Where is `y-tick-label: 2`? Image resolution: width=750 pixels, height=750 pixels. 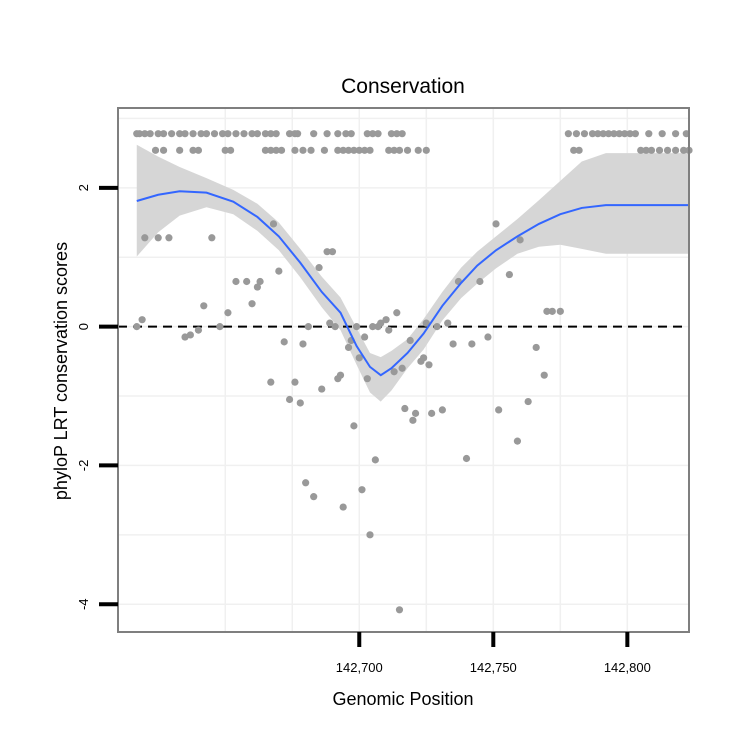
y-tick-label: 2 is located at coordinates (83, 187).